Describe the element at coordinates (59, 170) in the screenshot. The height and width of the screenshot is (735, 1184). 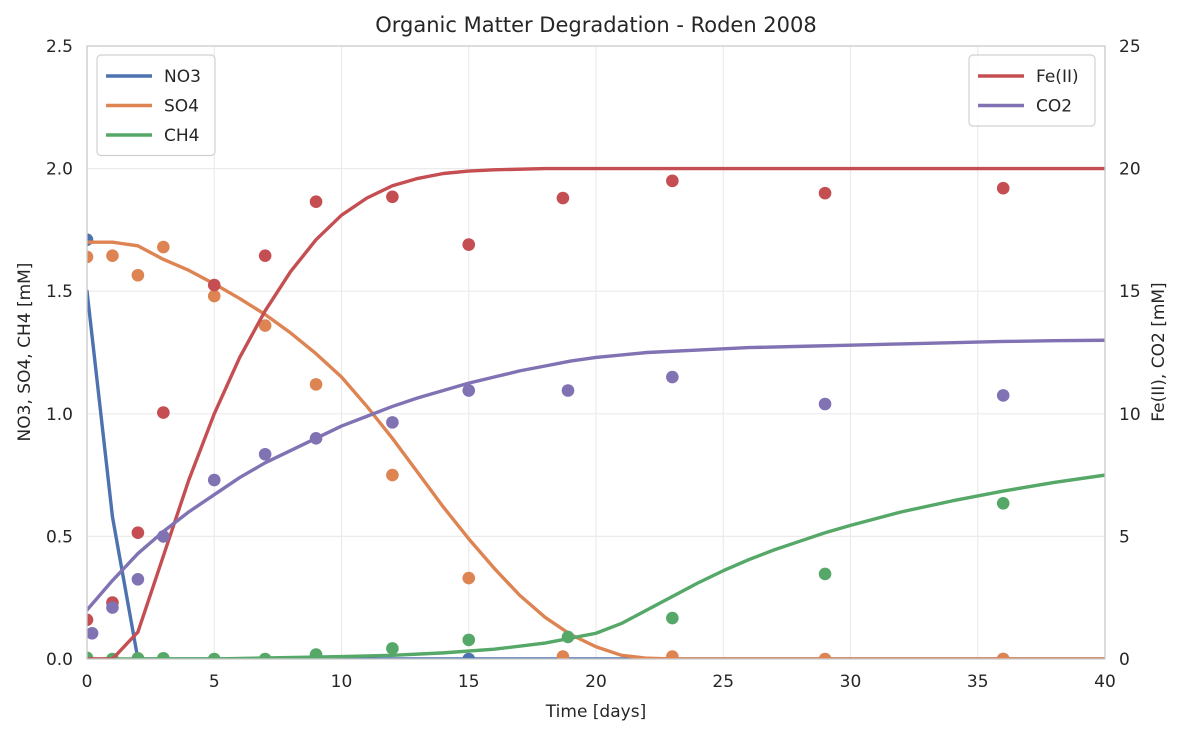
I see `y-tick-label-left: 2.0` at that location.